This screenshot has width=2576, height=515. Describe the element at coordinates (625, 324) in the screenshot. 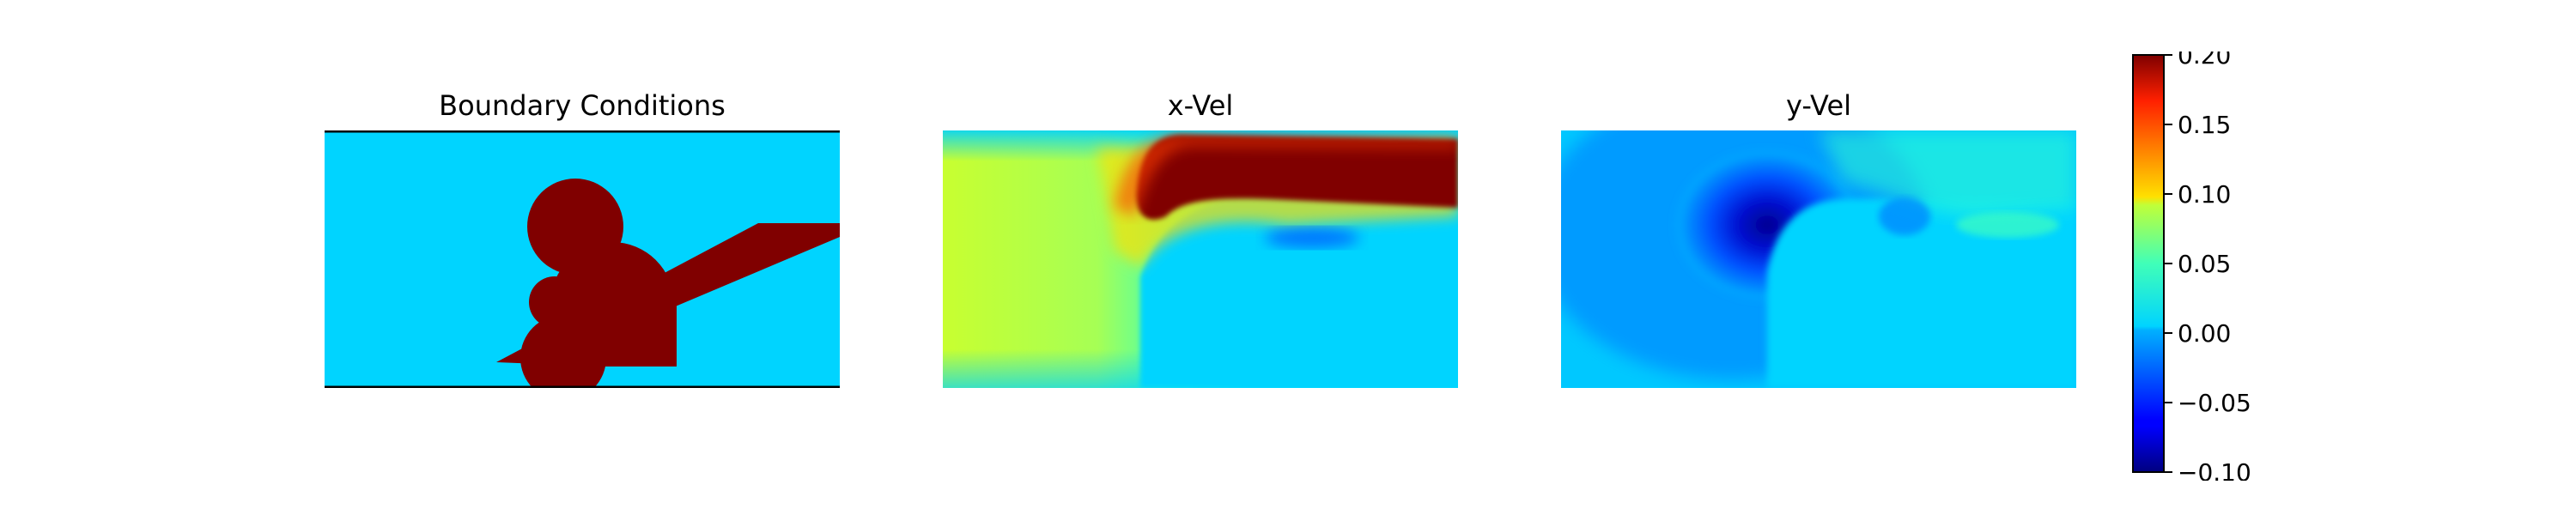

I see `obstacle-fill` at that location.